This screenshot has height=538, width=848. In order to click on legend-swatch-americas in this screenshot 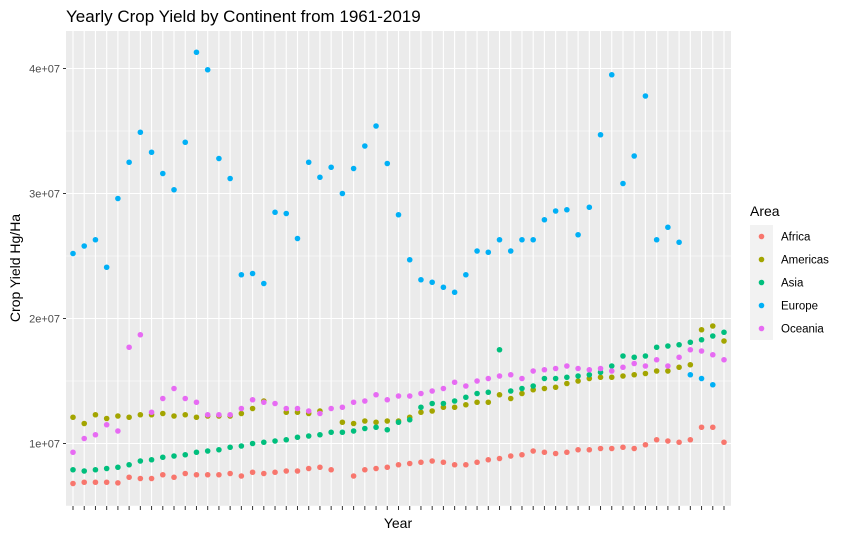, I will do `click(761, 259)`.